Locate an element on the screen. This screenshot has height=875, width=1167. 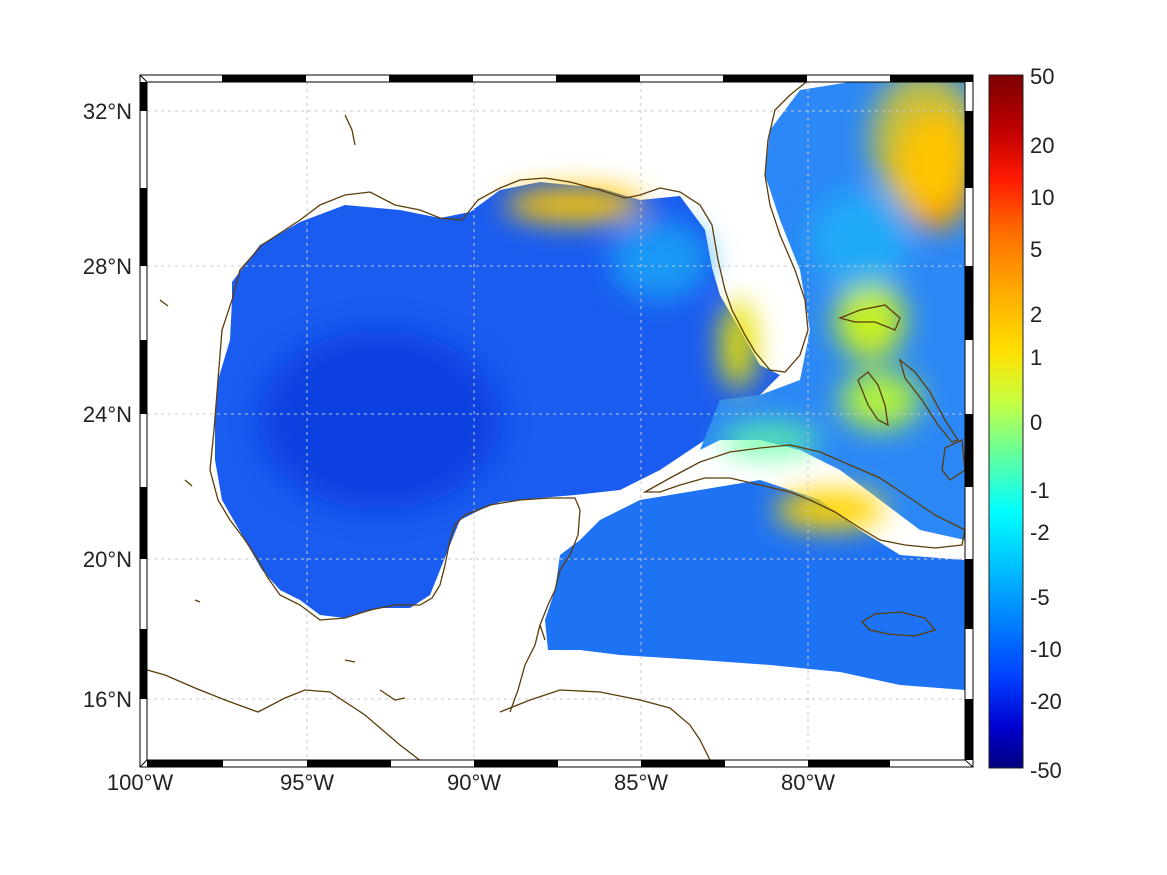
colorbar-tick-label: 2 is located at coordinates (1036, 314).